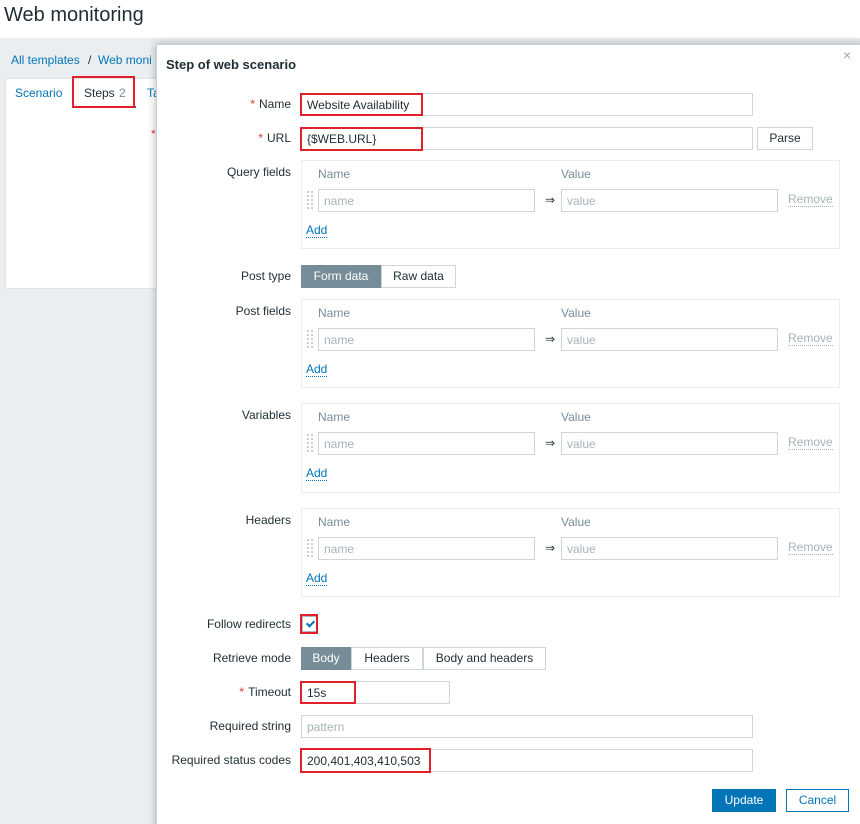 Image resolution: width=860 pixels, height=824 pixels. What do you see at coordinates (225, 138) in the screenshot?
I see `form-label: * URL` at bounding box center [225, 138].